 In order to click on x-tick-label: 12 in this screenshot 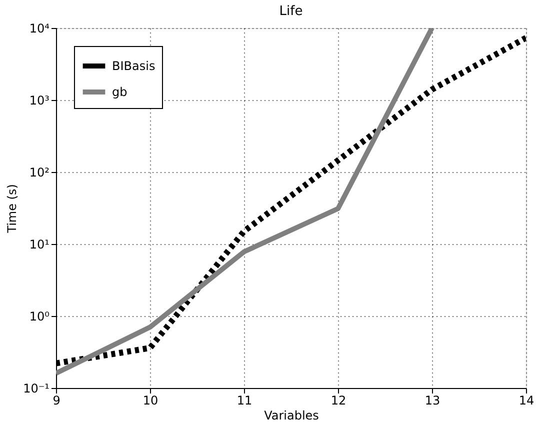, I will do `click(338, 401)`.